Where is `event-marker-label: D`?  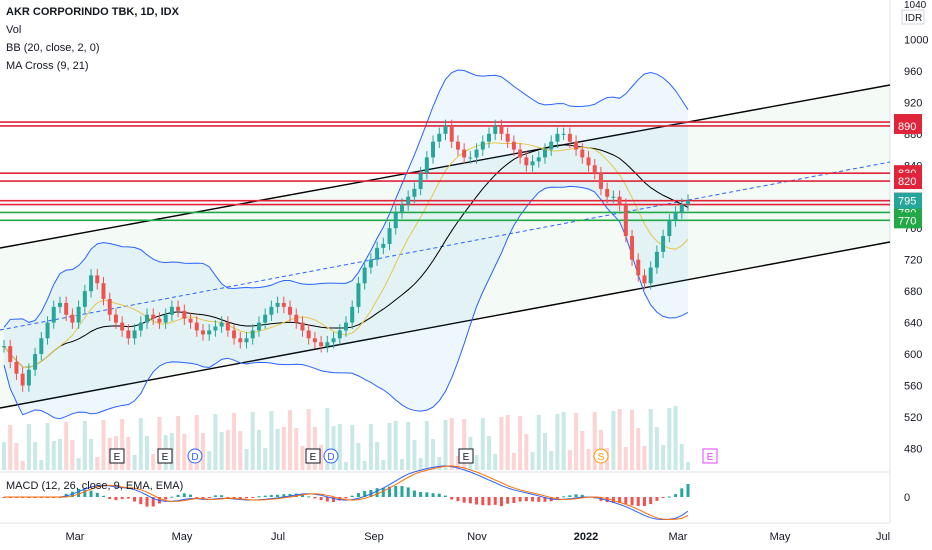 event-marker-label: D is located at coordinates (330, 457).